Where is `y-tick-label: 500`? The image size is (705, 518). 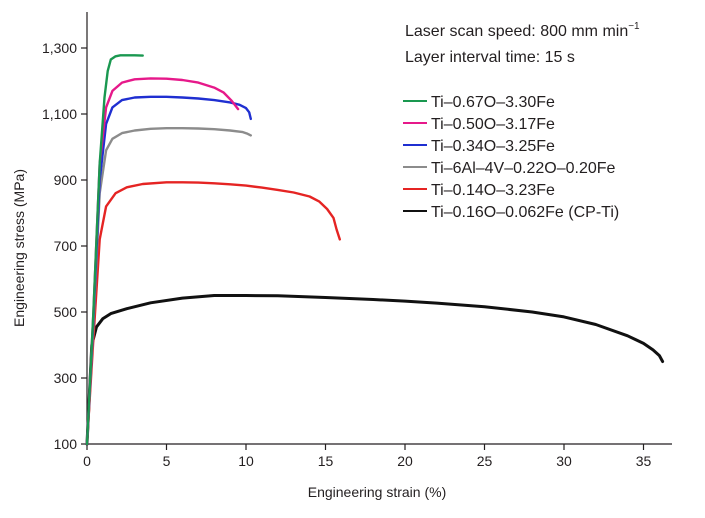
y-tick-label: 500 is located at coordinates (66, 312).